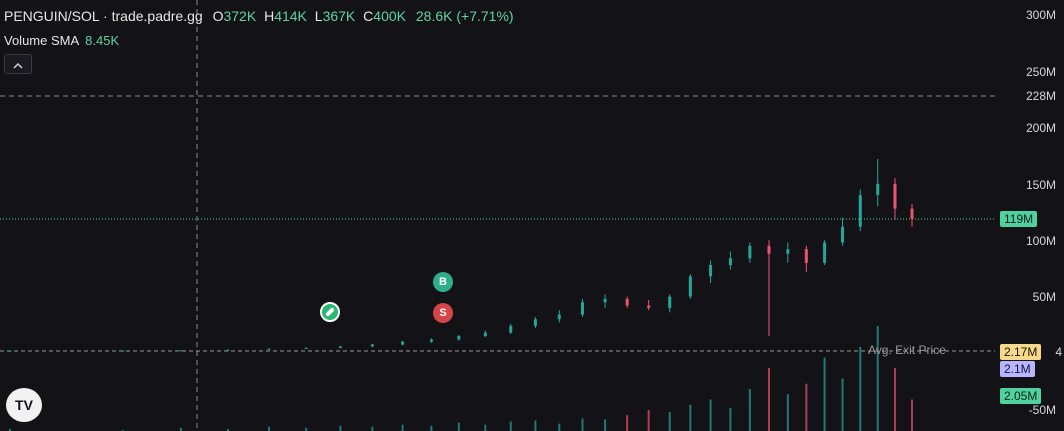  Describe the element at coordinates (443, 313) in the screenshot. I see `sell-marker: S` at that location.